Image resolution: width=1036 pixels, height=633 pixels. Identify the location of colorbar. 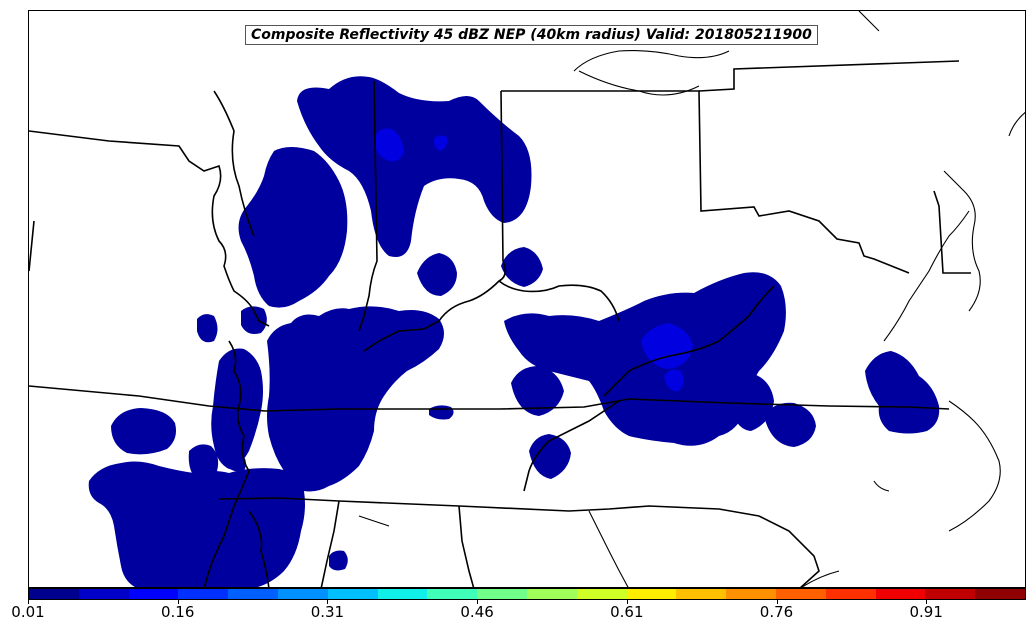
(527, 594).